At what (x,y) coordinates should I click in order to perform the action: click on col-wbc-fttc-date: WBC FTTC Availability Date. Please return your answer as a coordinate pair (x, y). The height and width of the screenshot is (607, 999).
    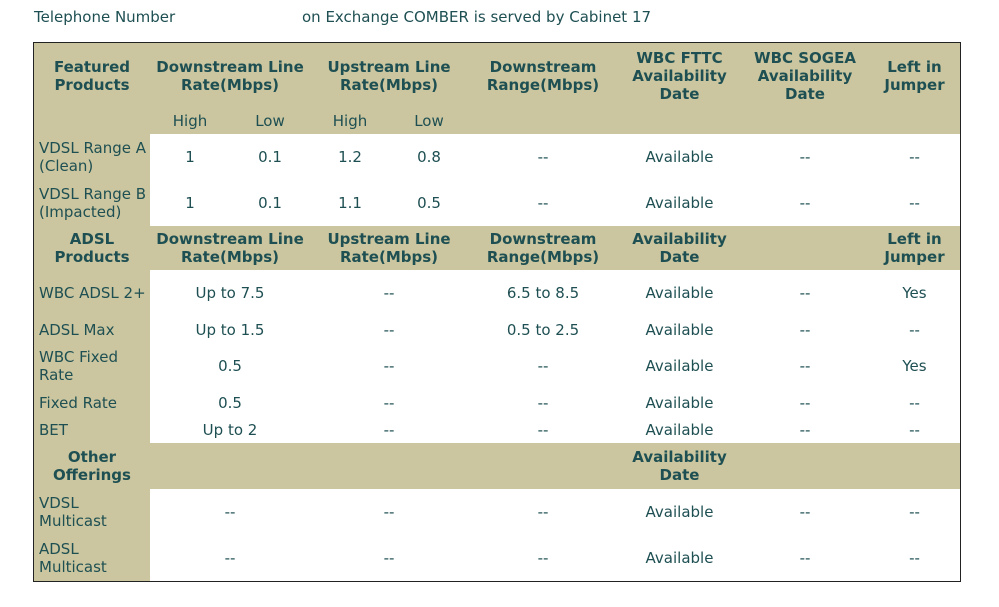
    Looking at the image, I should click on (679, 75).